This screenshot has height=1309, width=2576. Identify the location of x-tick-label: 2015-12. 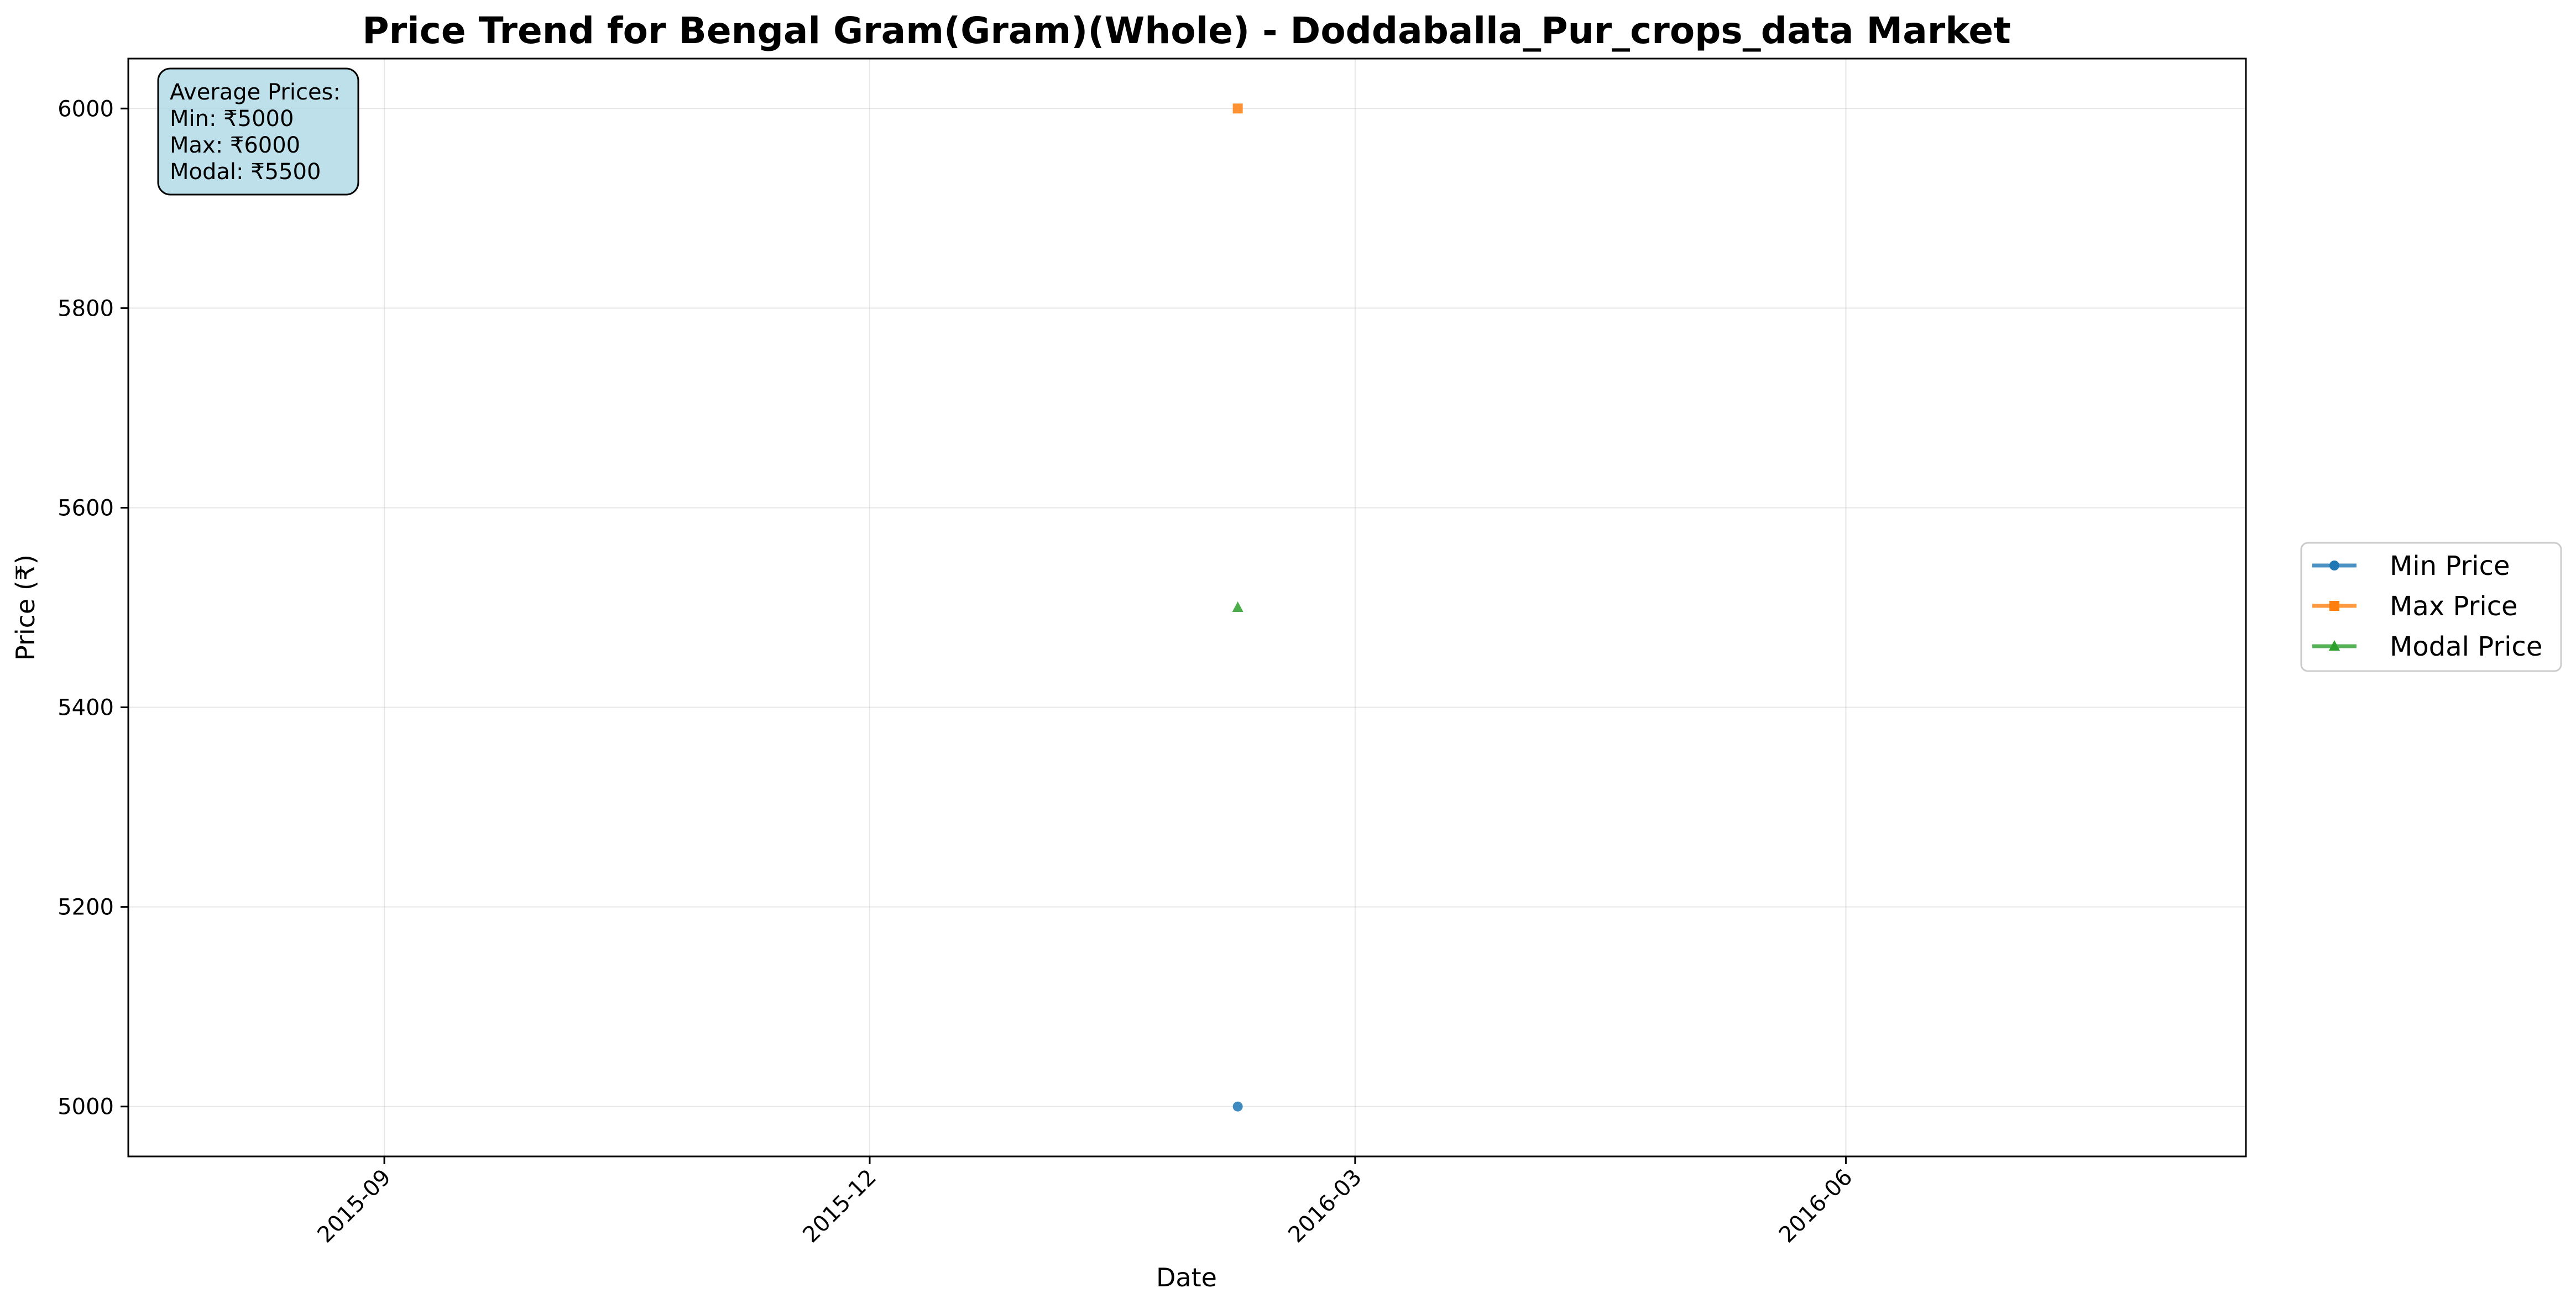
(839, 1207).